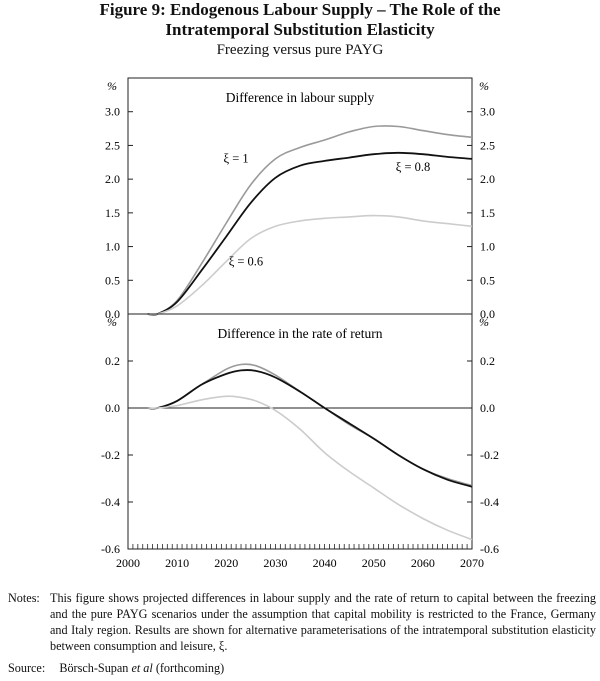 The image size is (600, 681). Describe the element at coordinates (489, 549) in the screenshot. I see `y-tick-label-right: -0.6` at that location.